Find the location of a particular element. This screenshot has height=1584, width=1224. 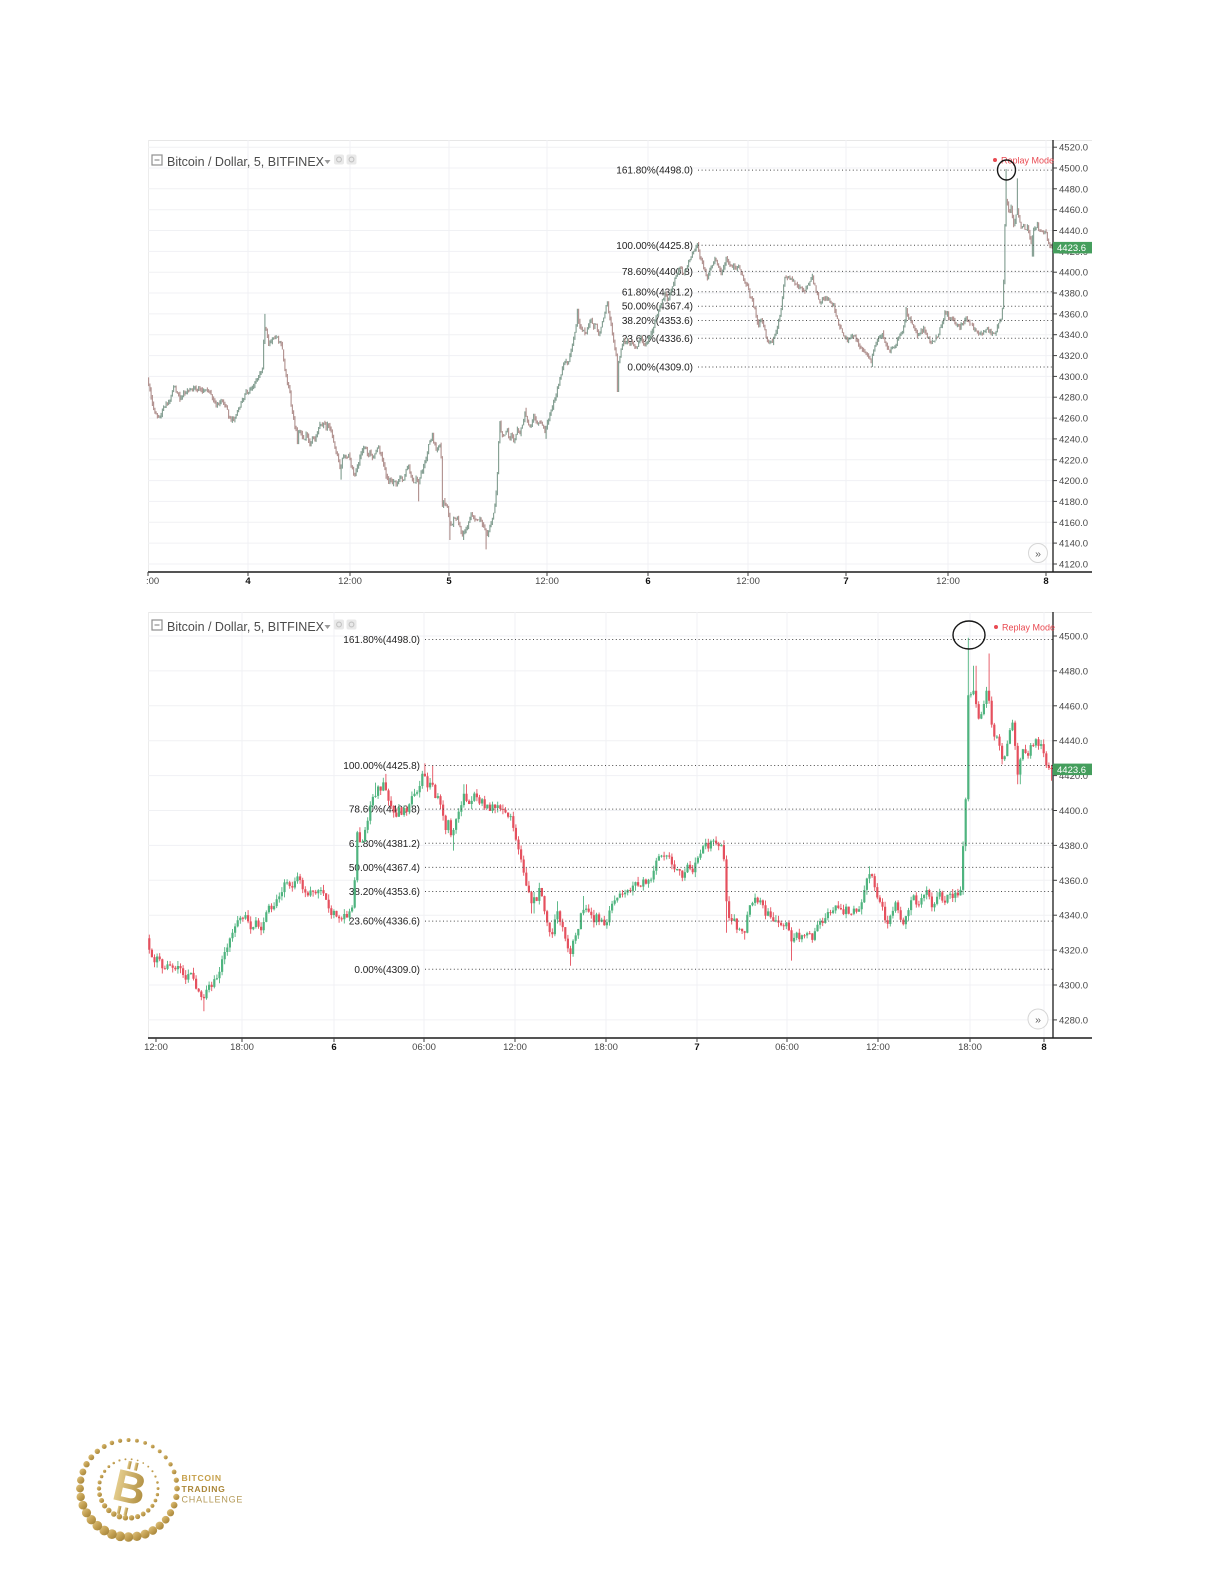

svg-text: 4240.0 is located at coordinates (1073, 439).